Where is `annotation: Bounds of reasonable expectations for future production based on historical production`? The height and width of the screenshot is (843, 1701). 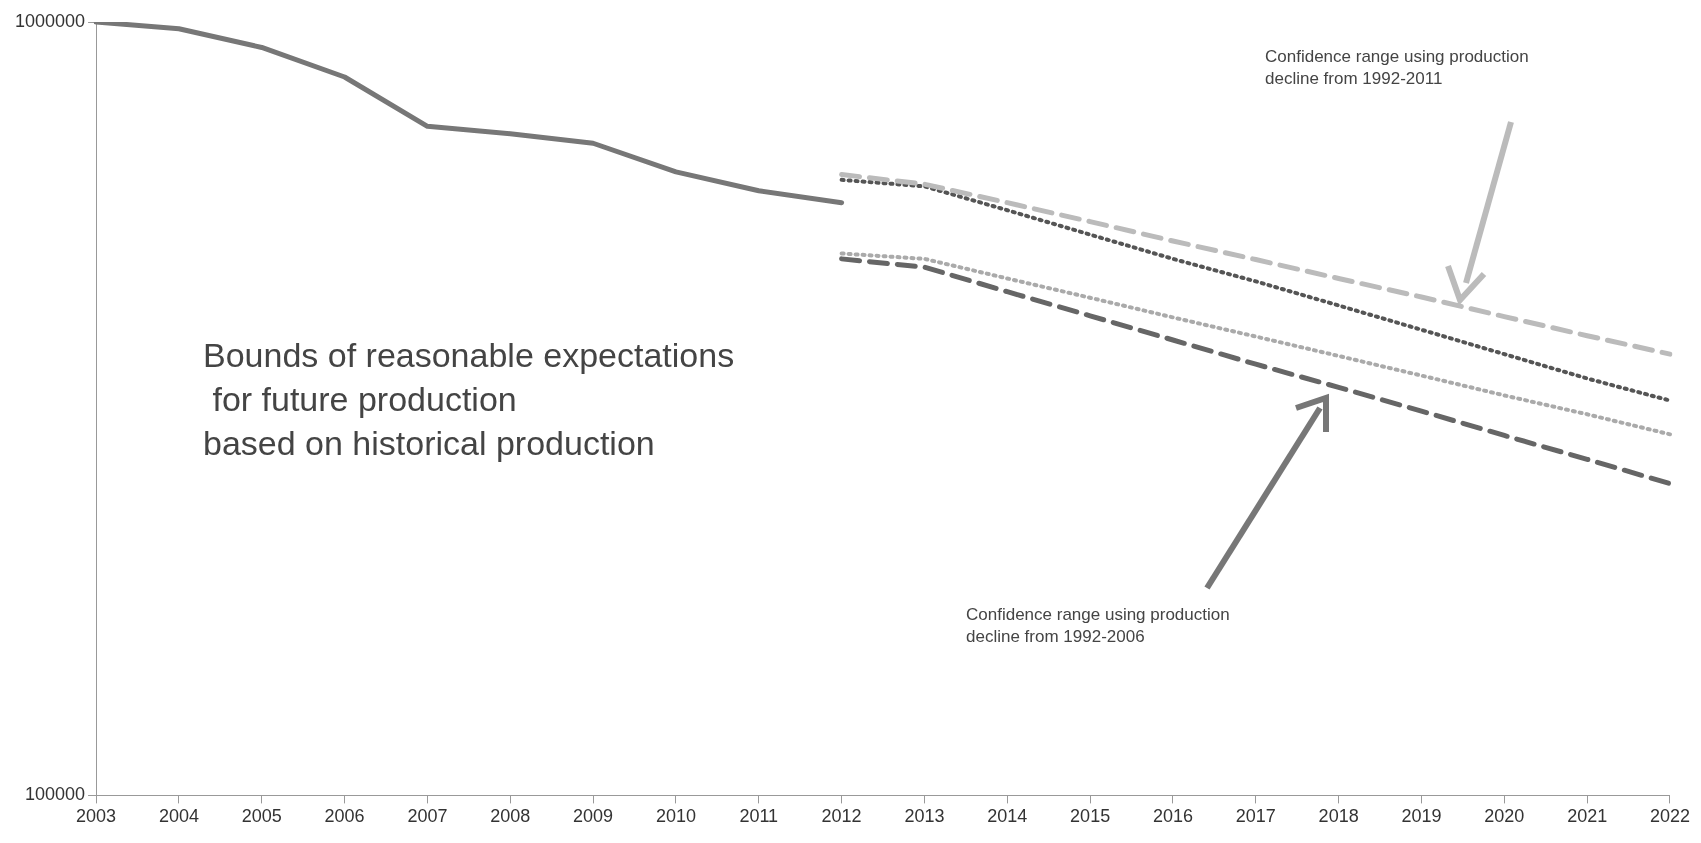 annotation: Bounds of reasonable expectations for future production based on historical production is located at coordinates (469, 400).